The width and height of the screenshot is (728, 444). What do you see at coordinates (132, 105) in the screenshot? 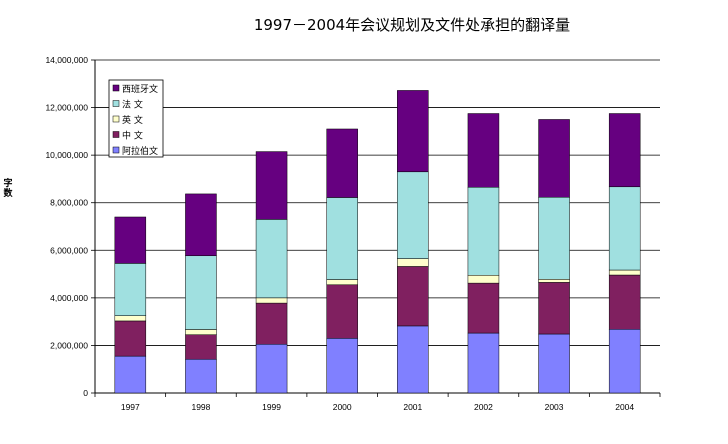
I see `legend-label: 法 文` at bounding box center [132, 105].